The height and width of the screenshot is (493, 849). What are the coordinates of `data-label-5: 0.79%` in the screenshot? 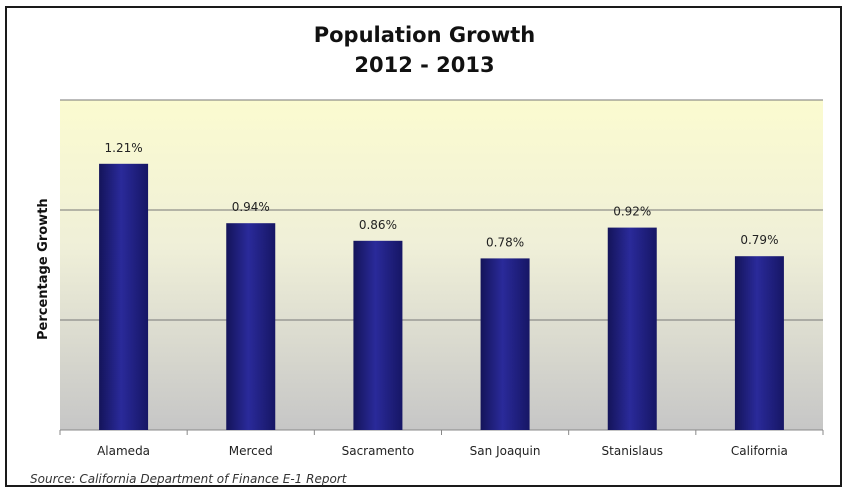 It's located at (759, 240).